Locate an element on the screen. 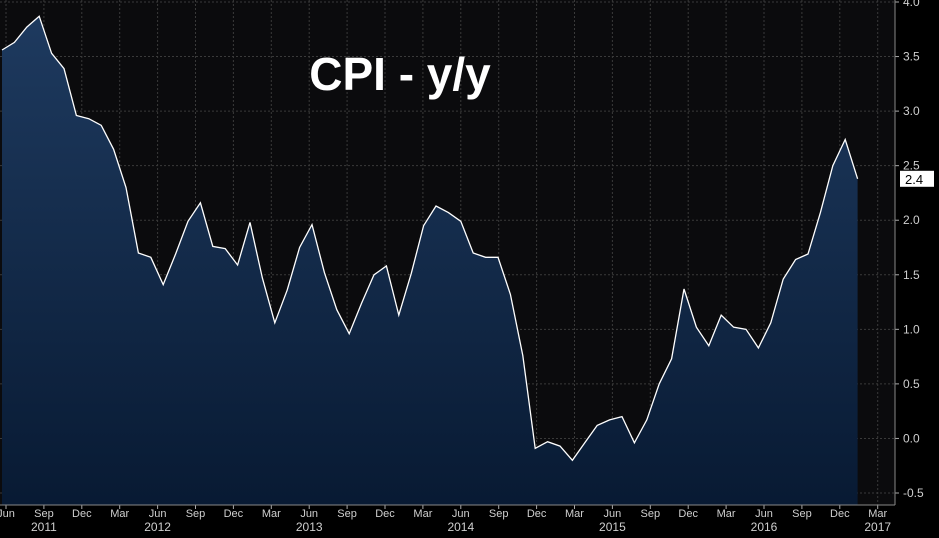  y-tick-label: 2.0 is located at coordinates (911, 220).